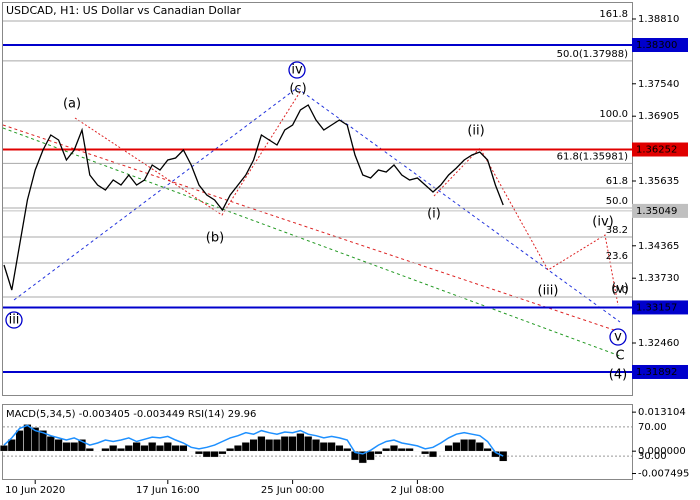 The height and width of the screenshot is (500, 700). What do you see at coordinates (123, 10) in the screenshot?
I see `chart-title: USDCAD, H1: US Dollar vs Canadian Dollar` at bounding box center [123, 10].